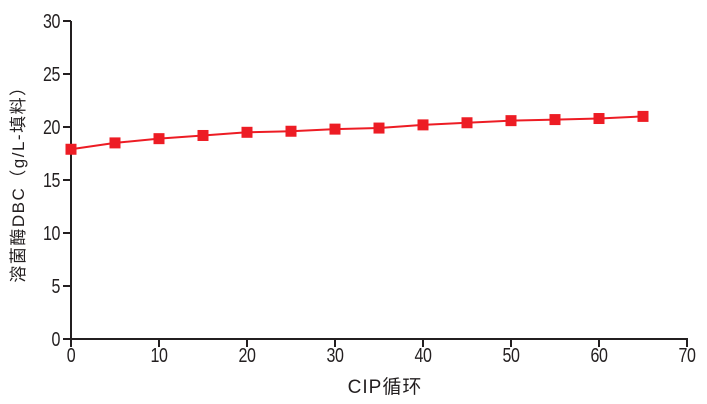  I want to click on y-tick-label: 30, so click(51, 21).